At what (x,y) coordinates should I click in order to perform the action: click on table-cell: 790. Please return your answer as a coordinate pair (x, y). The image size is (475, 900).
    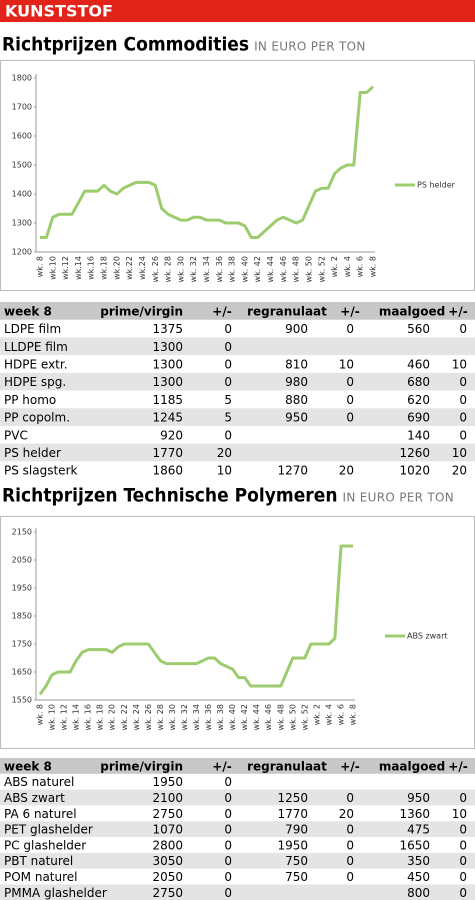
    Looking at the image, I should click on (296, 830).